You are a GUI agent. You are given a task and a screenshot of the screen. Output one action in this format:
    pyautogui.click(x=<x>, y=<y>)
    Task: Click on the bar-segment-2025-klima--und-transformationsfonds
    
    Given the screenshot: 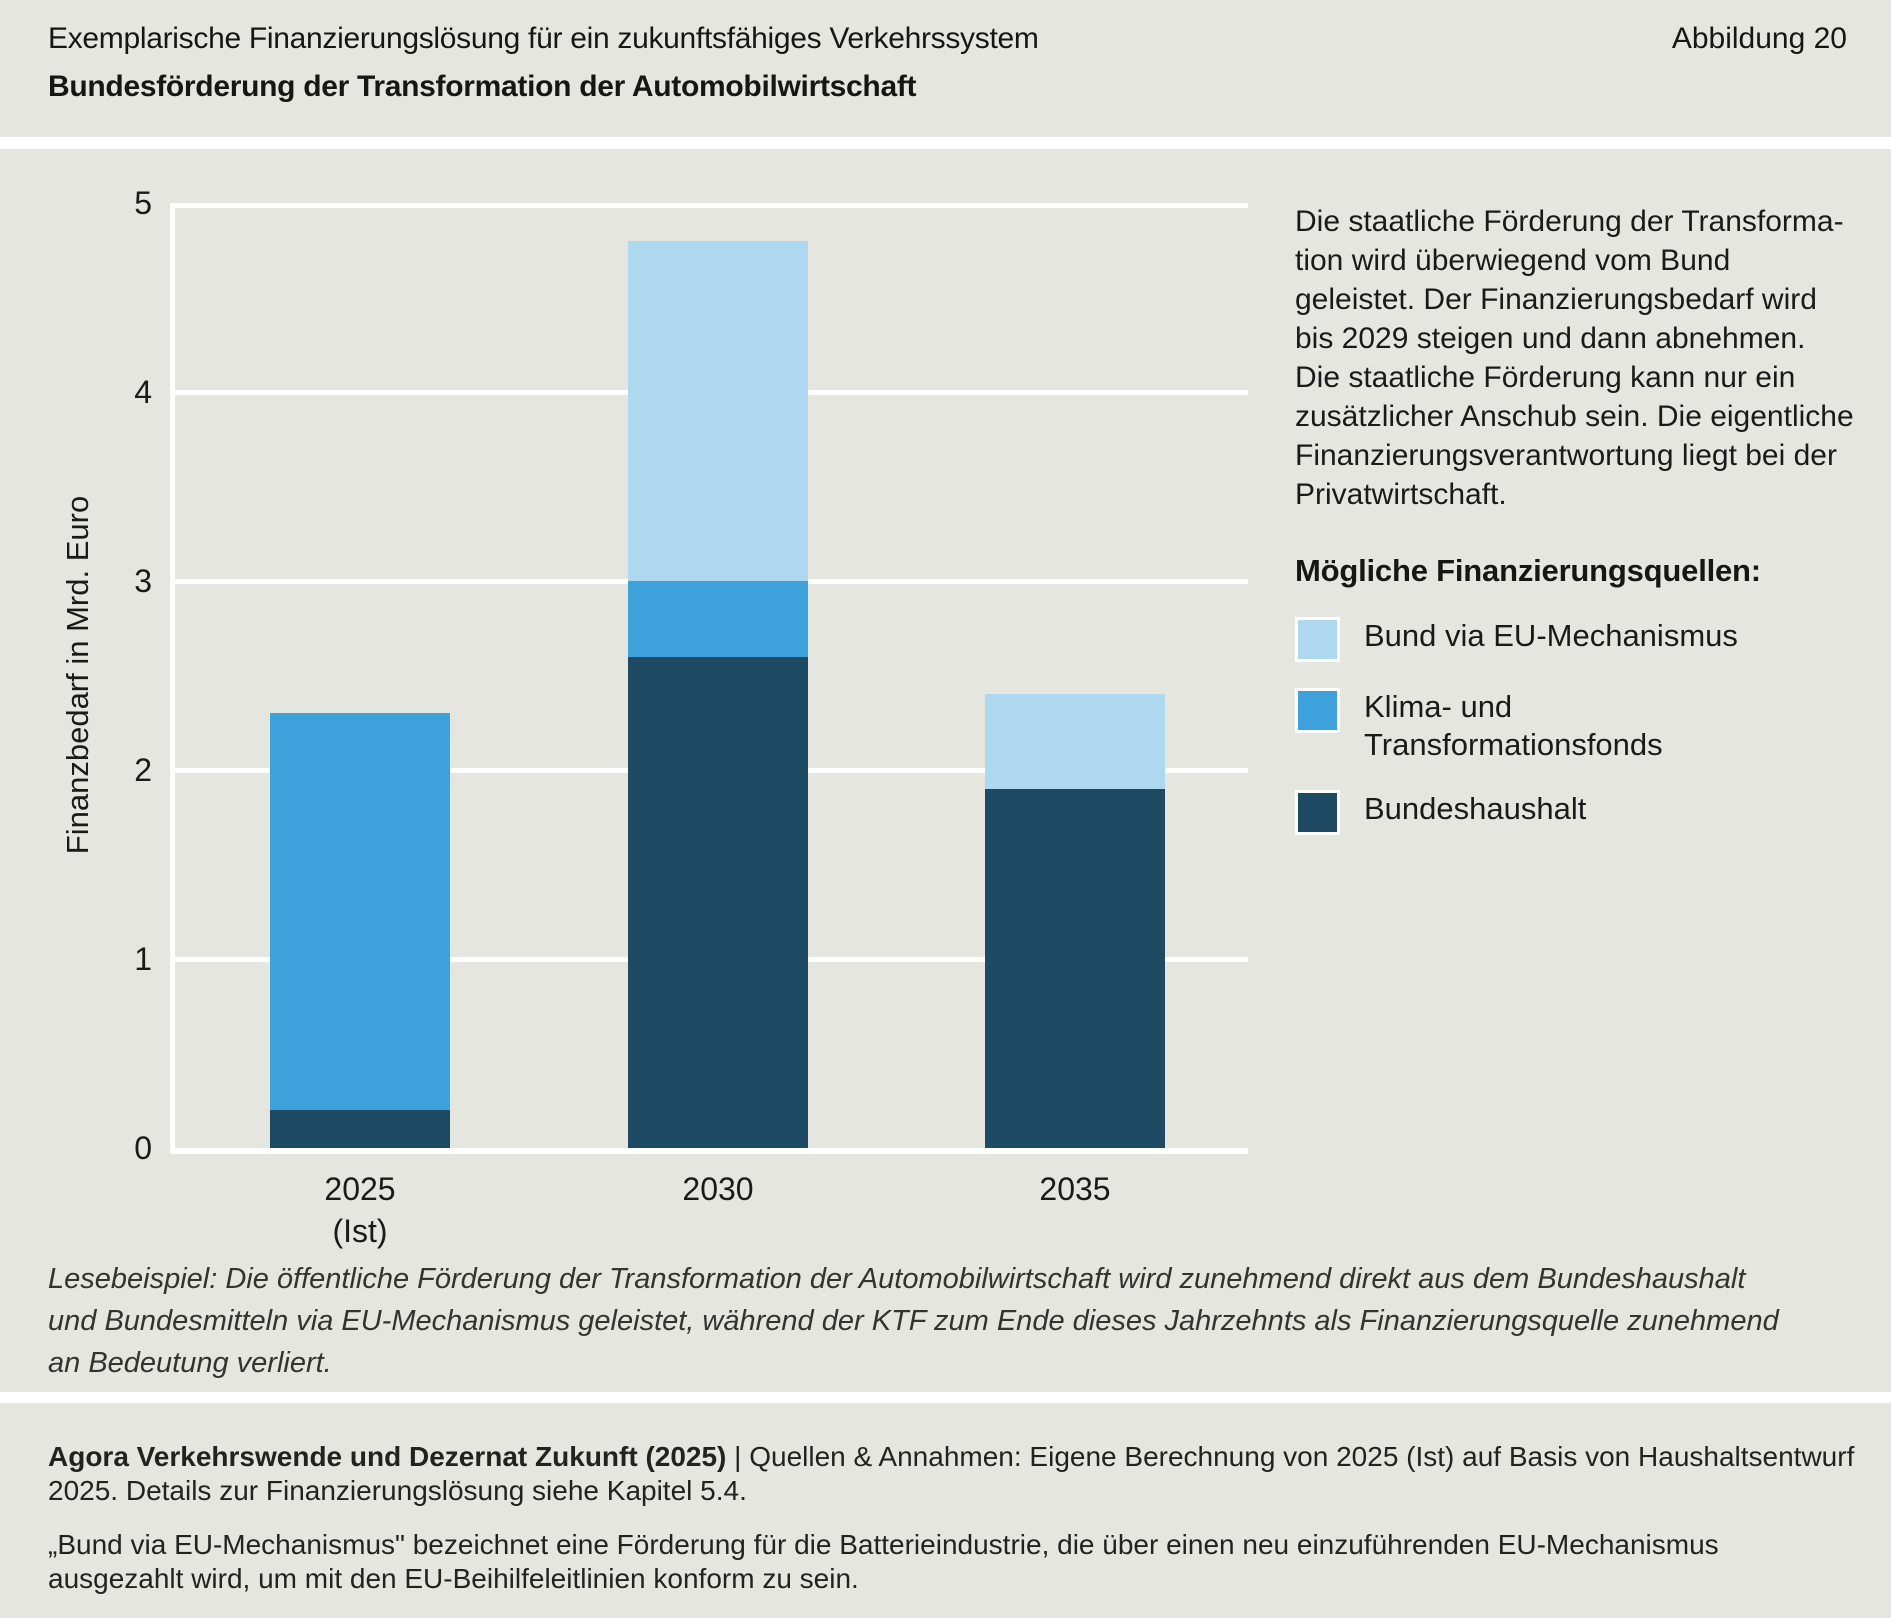 What is the action you would take?
    pyautogui.click(x=360, y=911)
    